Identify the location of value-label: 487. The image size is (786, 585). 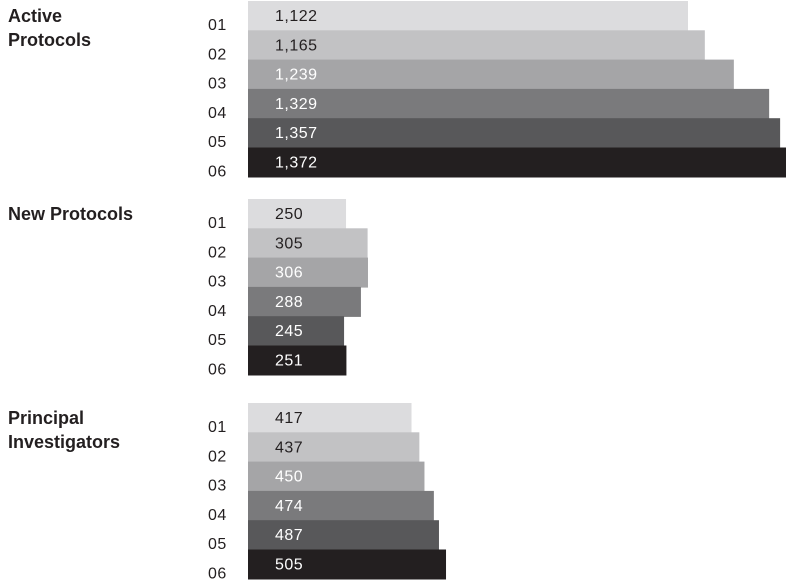
(289, 535).